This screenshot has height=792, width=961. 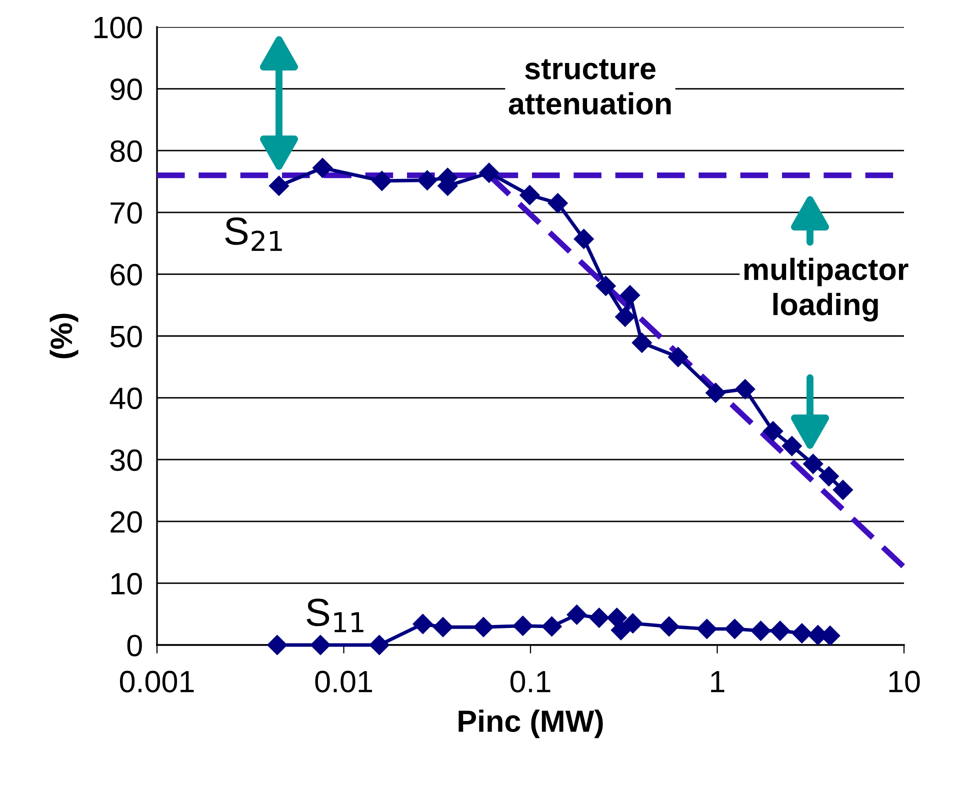 I want to click on y-tick-label: 40, so click(x=126, y=399).